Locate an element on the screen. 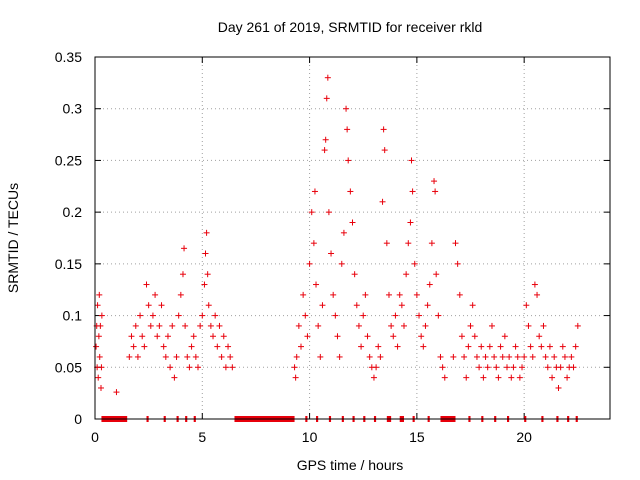 This screenshot has width=640, height=480. y-tick-label: 0.3 is located at coordinates (73, 109).